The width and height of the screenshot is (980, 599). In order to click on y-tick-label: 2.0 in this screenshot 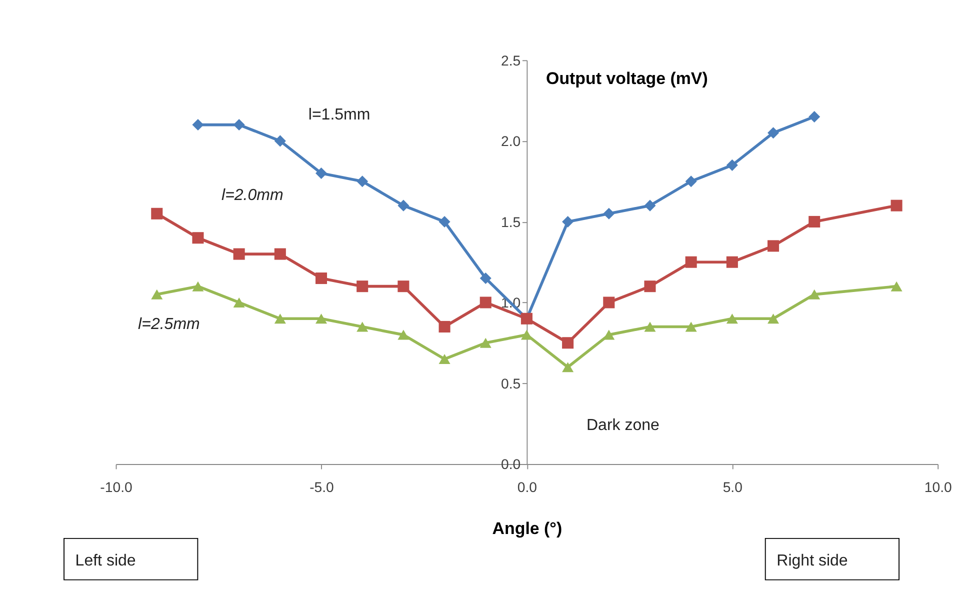, I will do `click(510, 141)`.